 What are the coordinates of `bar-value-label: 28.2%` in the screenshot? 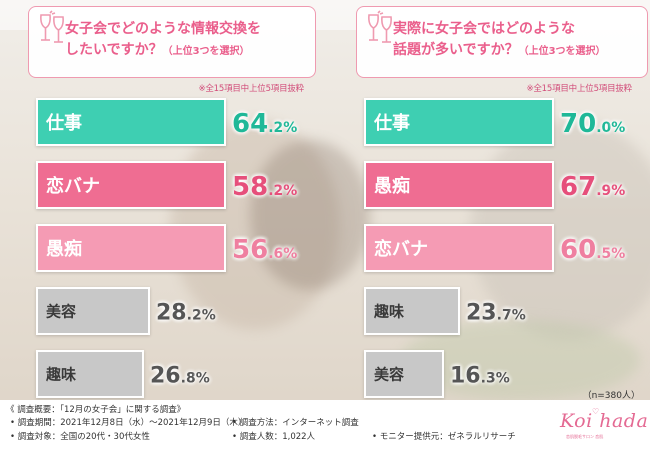 It's located at (186, 313).